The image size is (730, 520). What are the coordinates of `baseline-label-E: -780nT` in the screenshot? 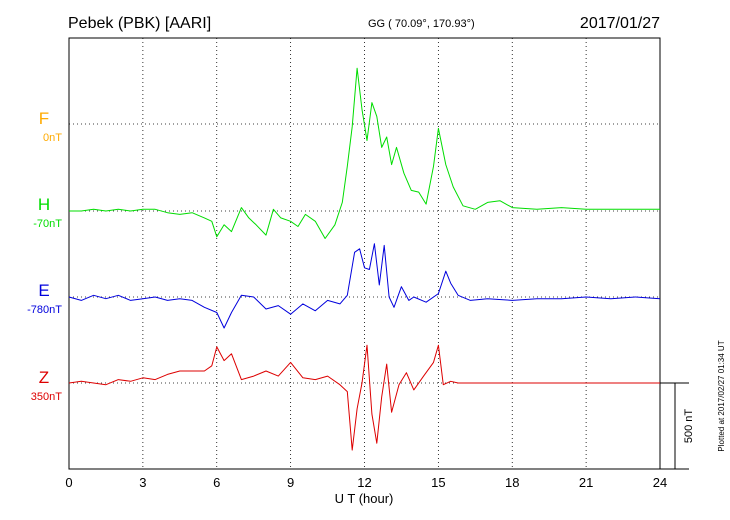 It's located at (44, 310).